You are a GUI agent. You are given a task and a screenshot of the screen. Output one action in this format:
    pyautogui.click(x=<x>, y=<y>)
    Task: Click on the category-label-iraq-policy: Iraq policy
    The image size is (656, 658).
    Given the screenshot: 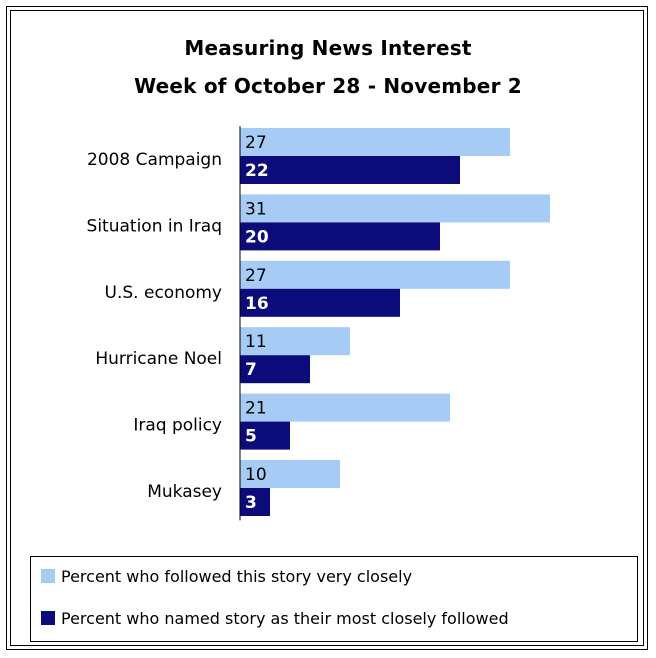 What is the action you would take?
    pyautogui.click(x=177, y=426)
    